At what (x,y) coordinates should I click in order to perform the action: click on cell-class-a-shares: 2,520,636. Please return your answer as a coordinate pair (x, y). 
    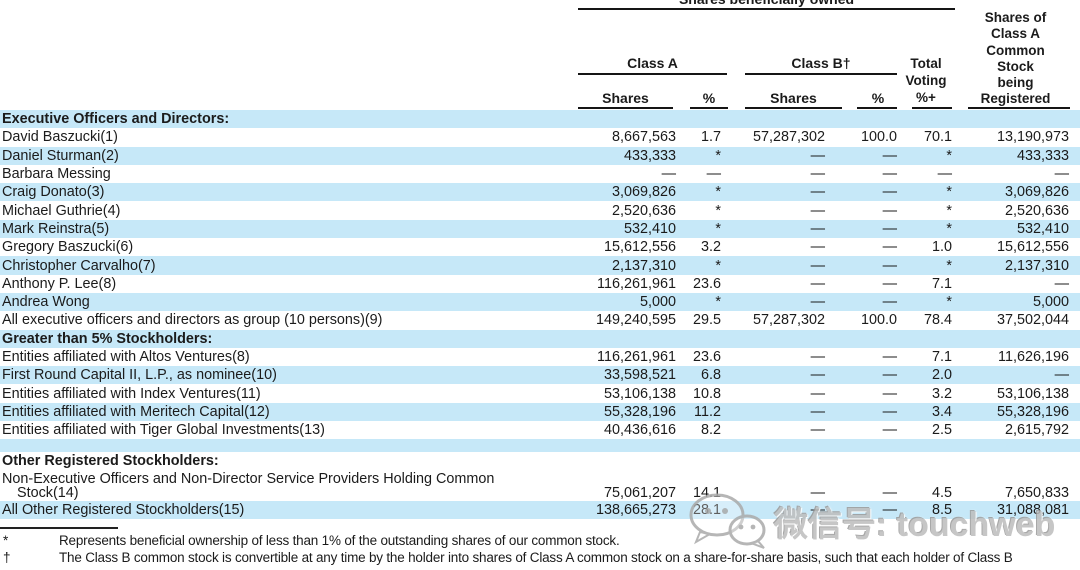
    Looking at the image, I should click on (643, 210).